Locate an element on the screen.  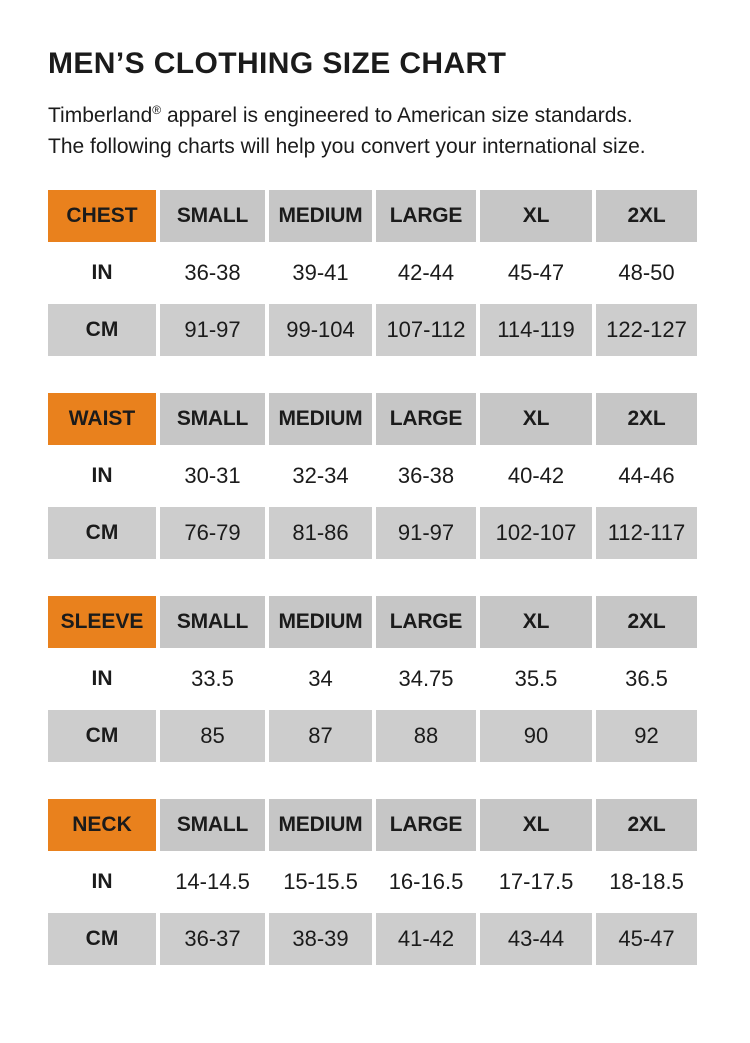
measure-label-chest: CHEST is located at coordinates (102, 216).